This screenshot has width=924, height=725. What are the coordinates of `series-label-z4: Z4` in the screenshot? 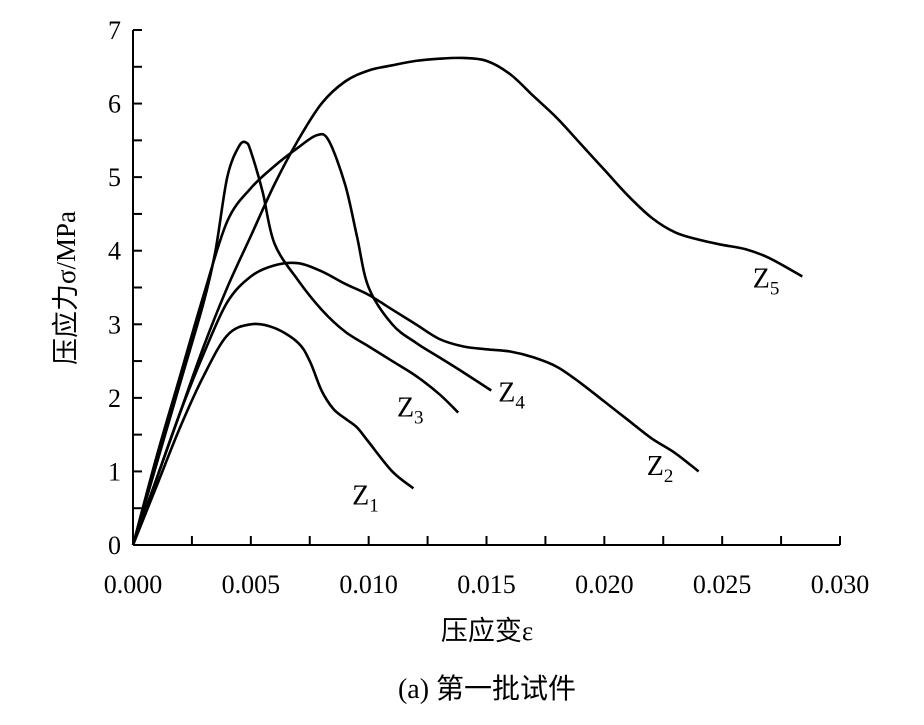 It's located at (511, 396).